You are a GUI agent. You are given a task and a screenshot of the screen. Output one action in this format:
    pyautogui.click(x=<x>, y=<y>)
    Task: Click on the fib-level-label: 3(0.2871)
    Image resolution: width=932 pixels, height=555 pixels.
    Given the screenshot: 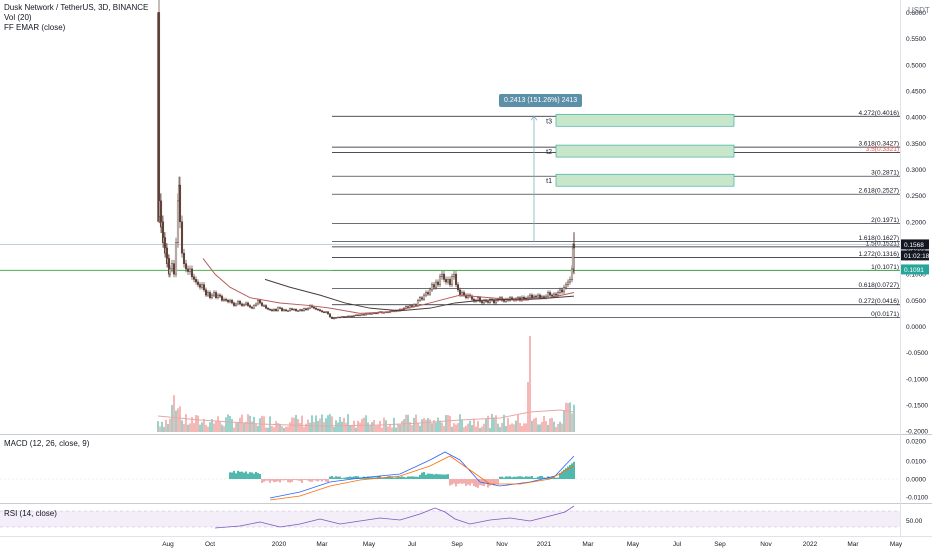 What is the action you would take?
    pyautogui.click(x=885, y=173)
    